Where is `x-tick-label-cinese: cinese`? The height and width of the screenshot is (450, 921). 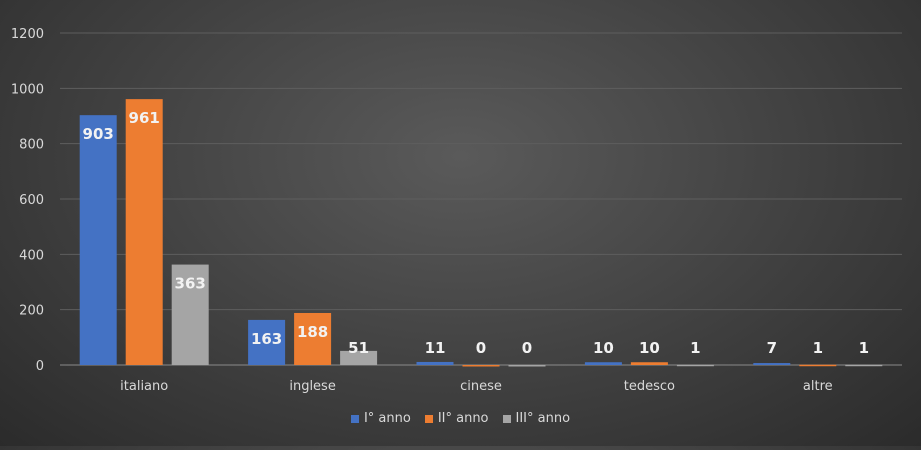 x-tick-label-cinese: cinese is located at coordinates (481, 386).